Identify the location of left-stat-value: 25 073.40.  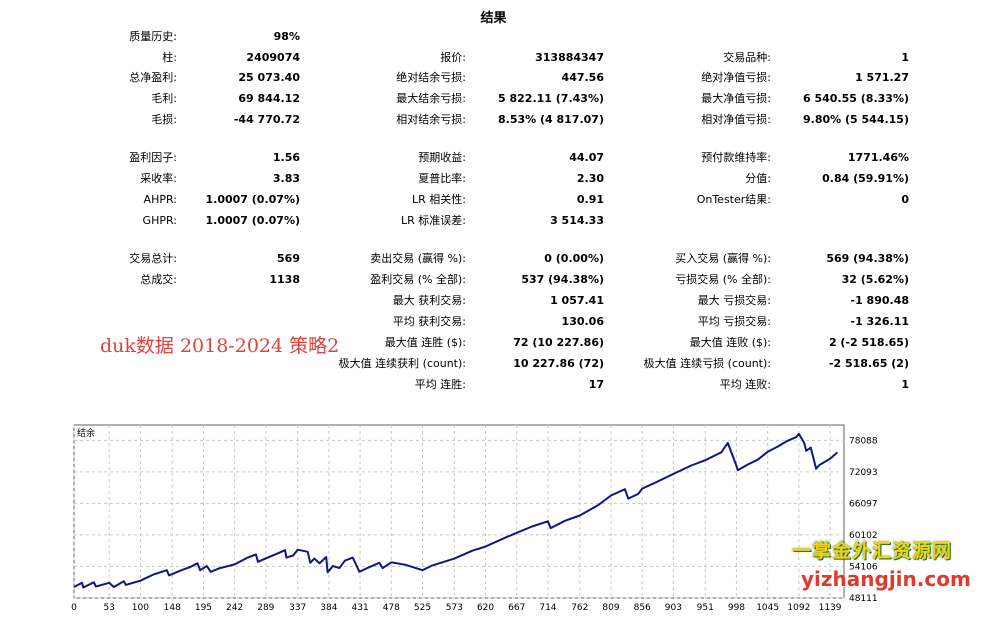
(269, 77).